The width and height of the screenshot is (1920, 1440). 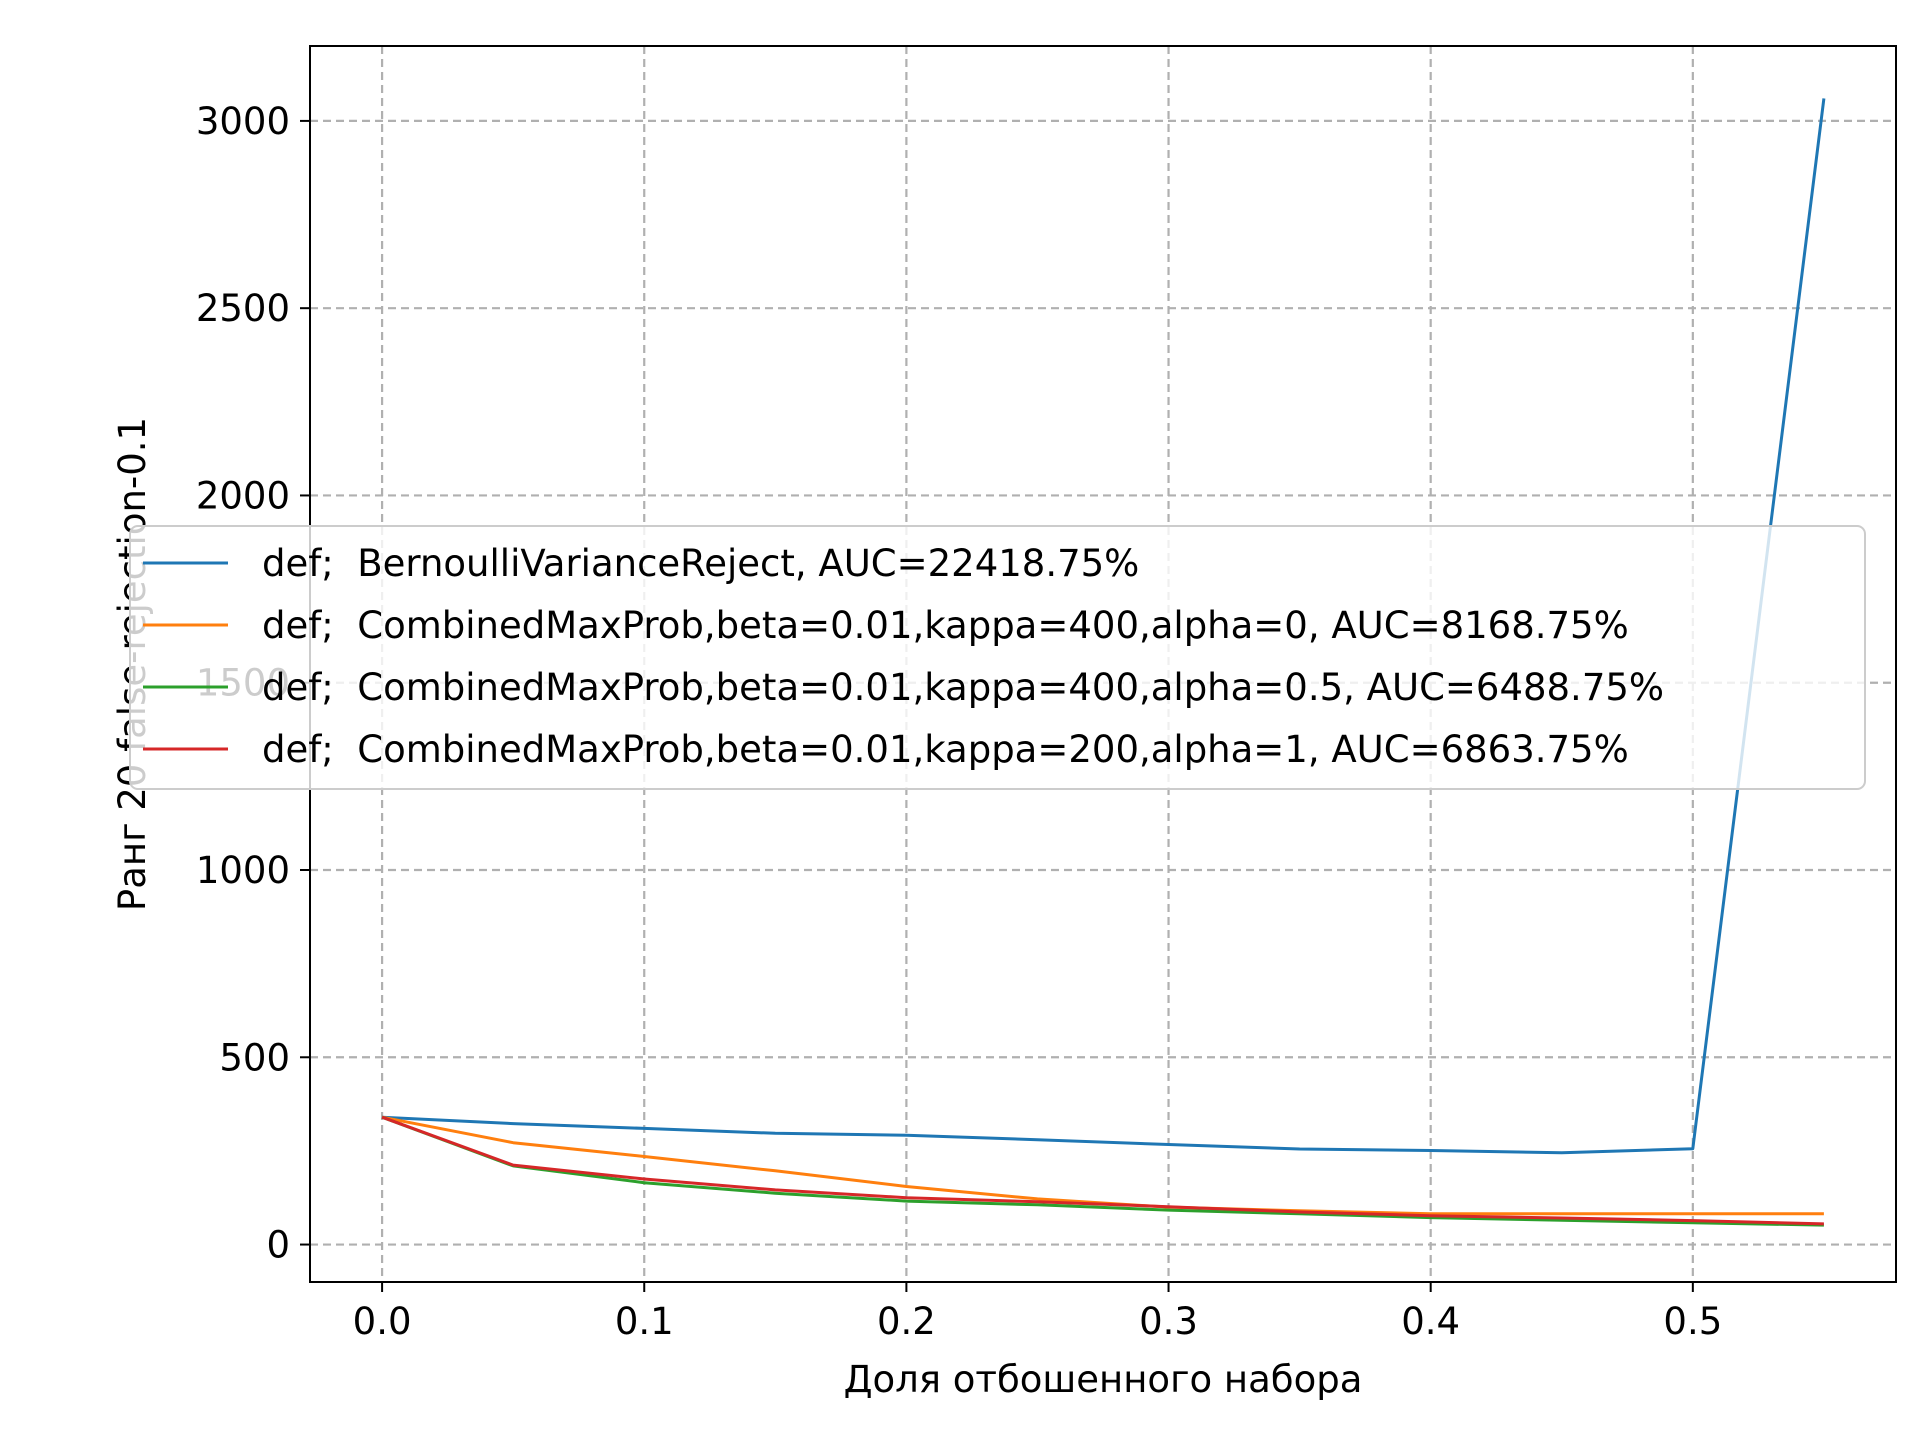 I want to click on y-tick-label: 2500, so click(x=243, y=308).